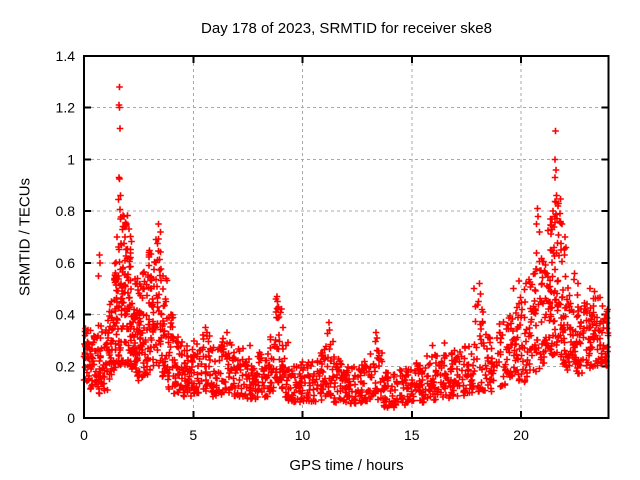  Describe the element at coordinates (193, 435) in the screenshot. I see `svg-text: 5` at that location.